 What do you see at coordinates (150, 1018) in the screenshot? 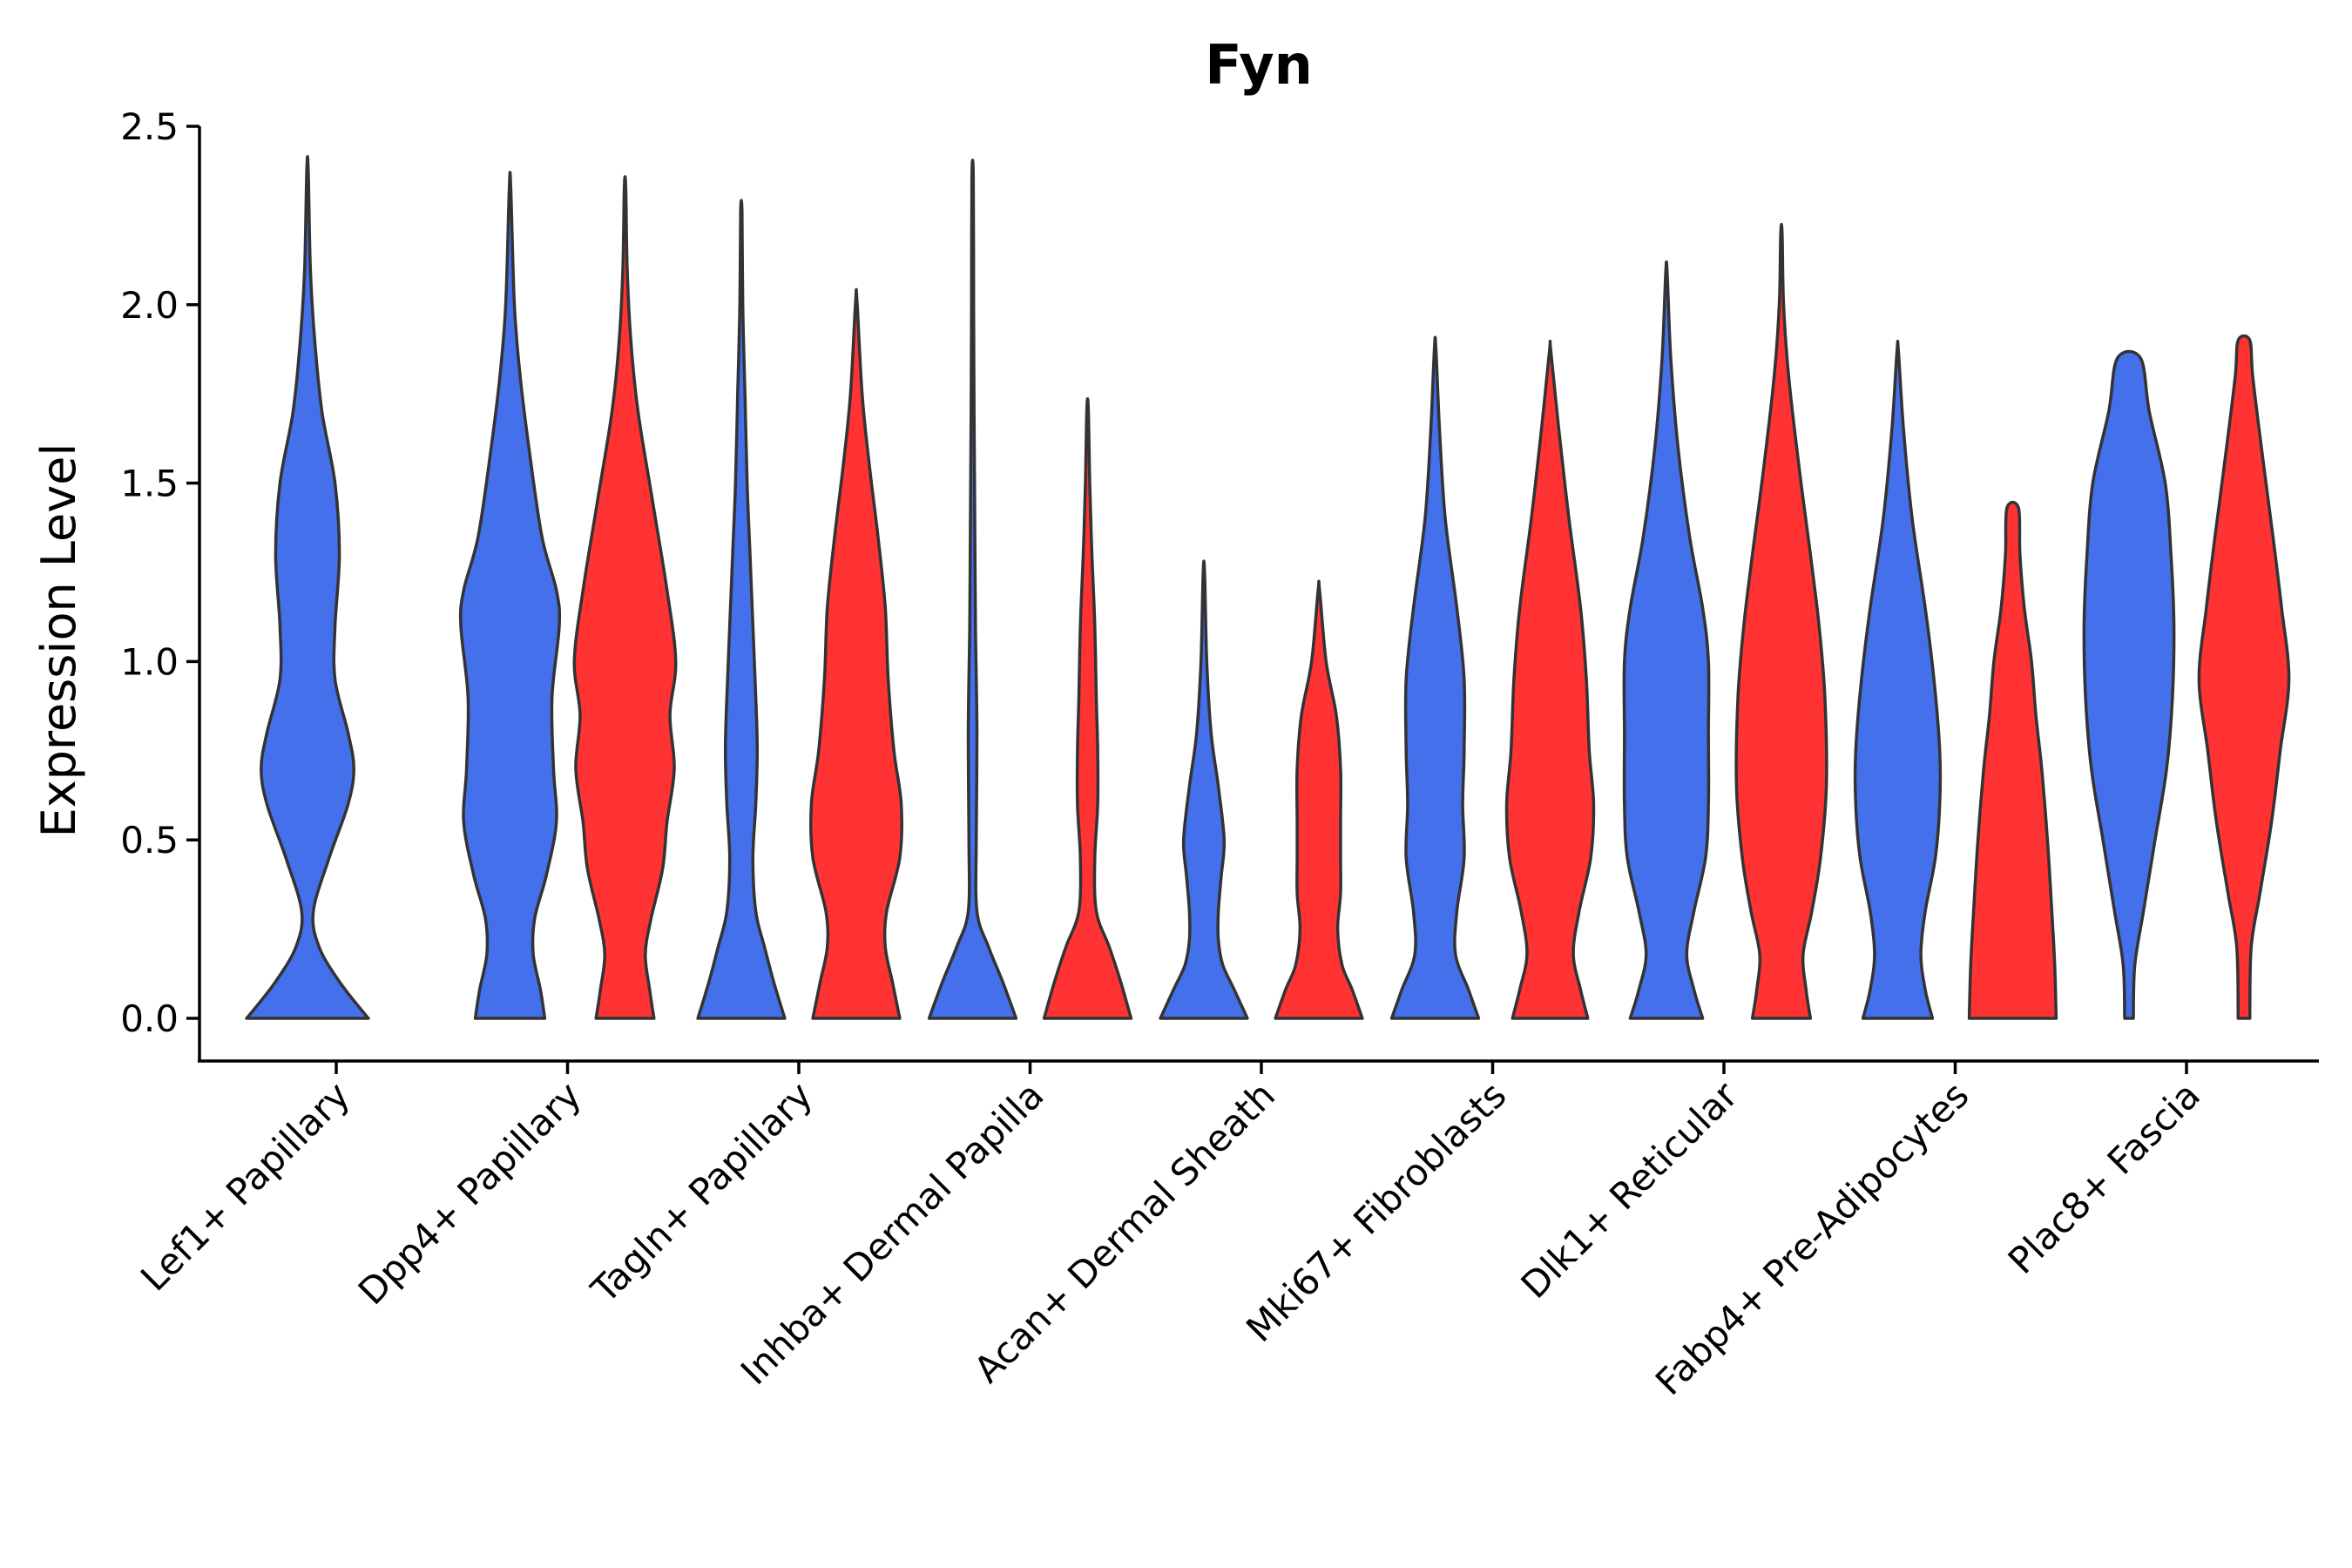
I see `y-tick-label: 0.0` at bounding box center [150, 1018].